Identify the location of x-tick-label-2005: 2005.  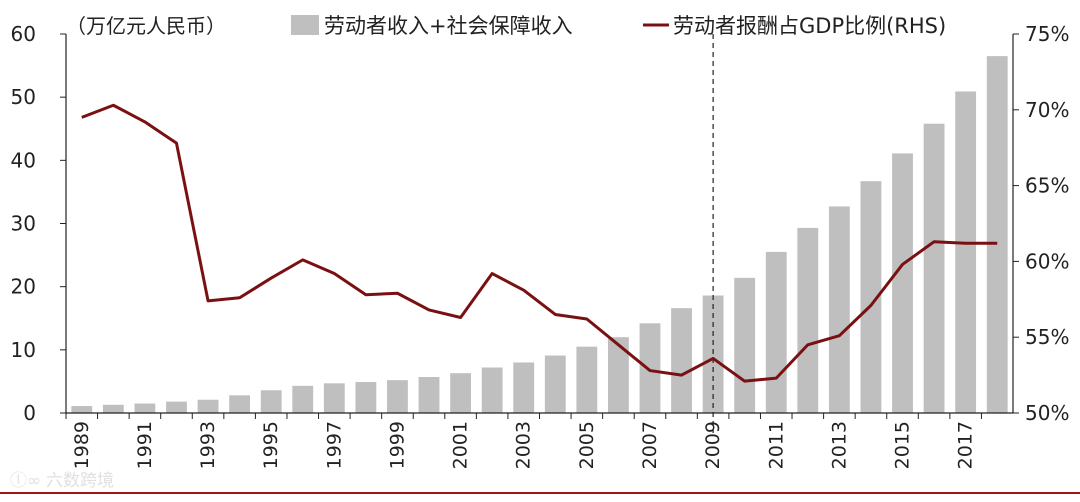
(587, 445).